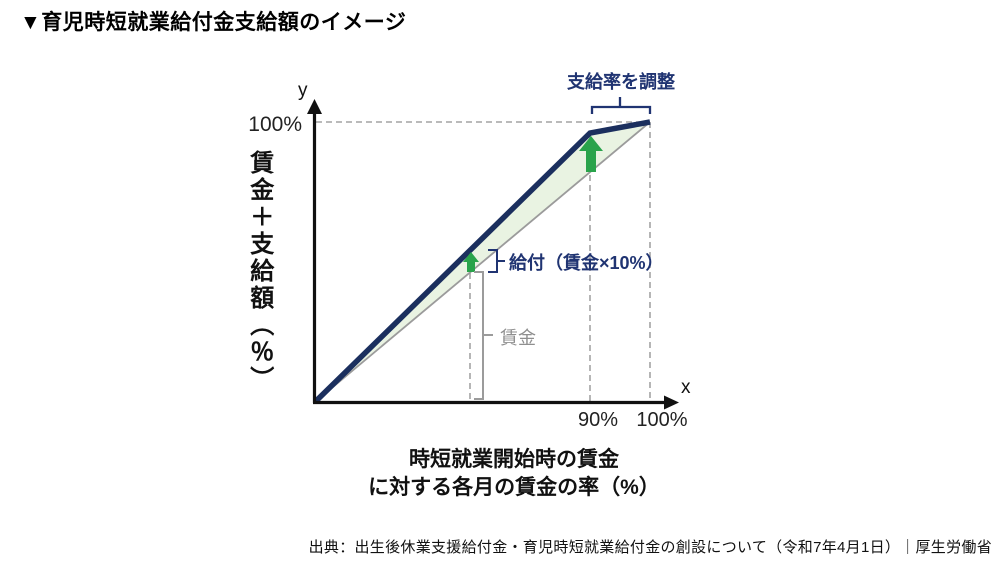 The height and width of the screenshot is (569, 1000). I want to click on benefit-gap-arrow-large, so click(591, 154).